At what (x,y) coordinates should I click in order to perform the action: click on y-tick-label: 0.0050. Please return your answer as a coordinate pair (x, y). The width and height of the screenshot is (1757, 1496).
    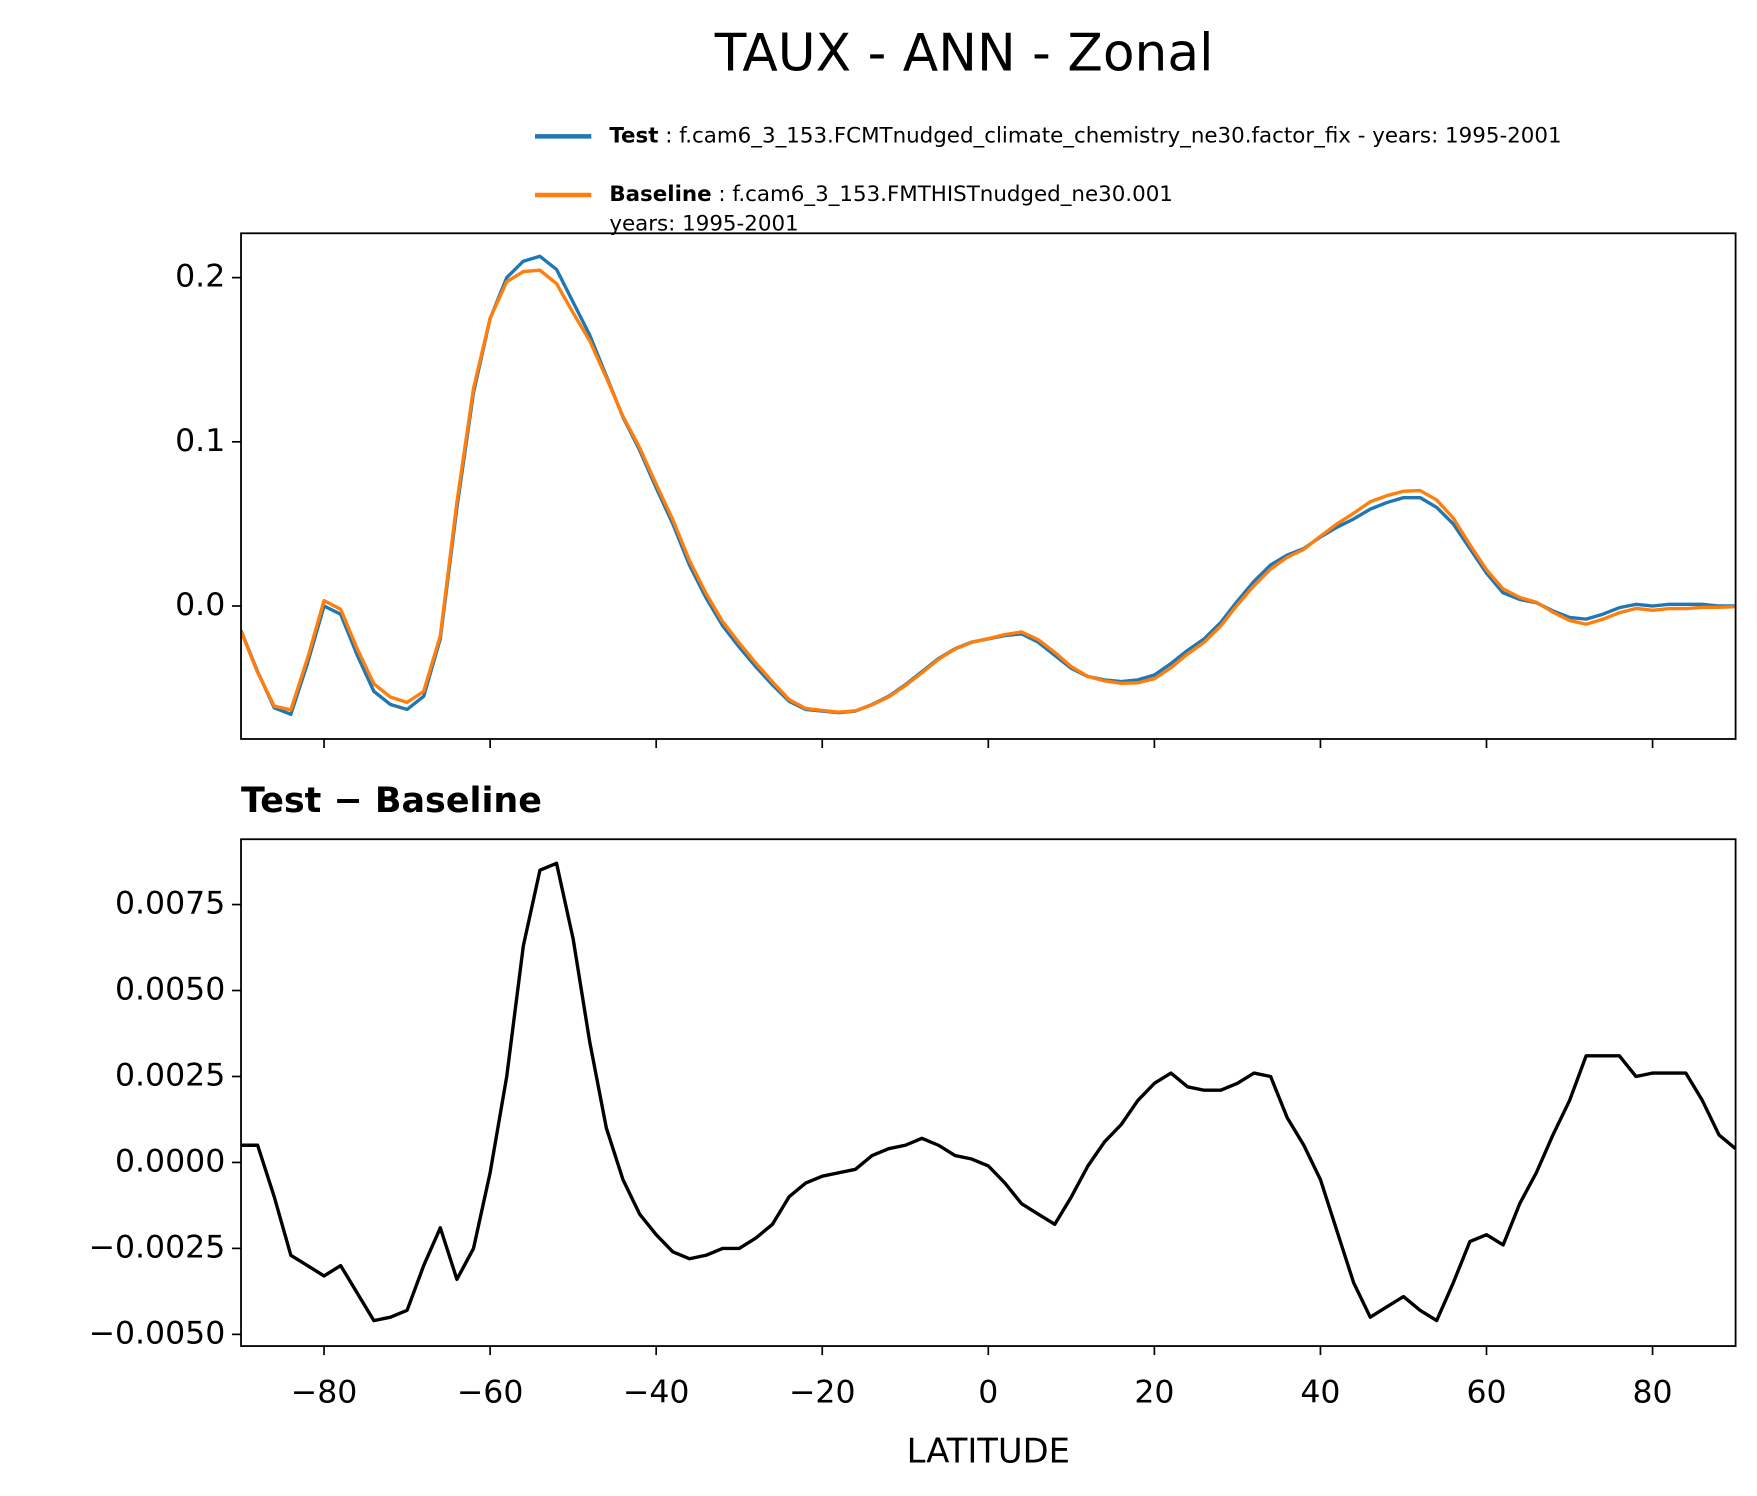
    Looking at the image, I should click on (170, 990).